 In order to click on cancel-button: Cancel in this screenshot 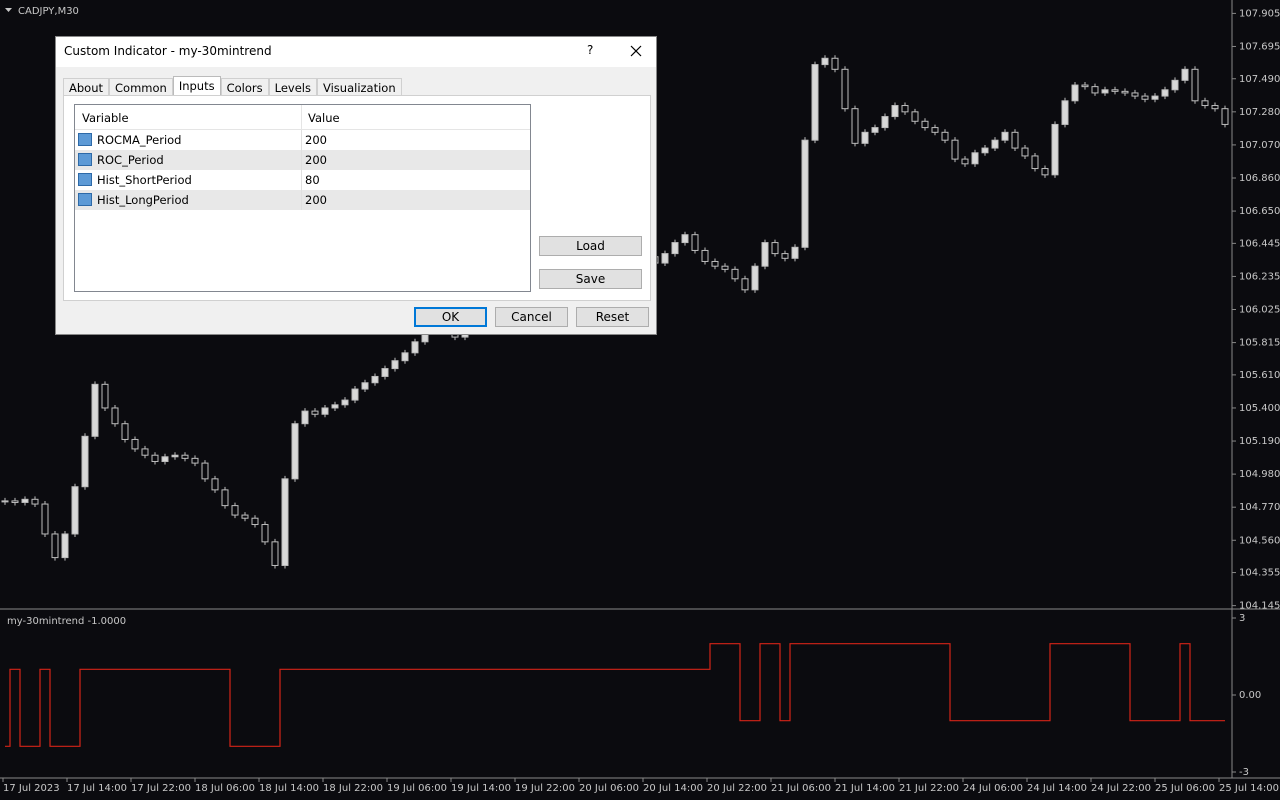, I will do `click(531, 317)`.